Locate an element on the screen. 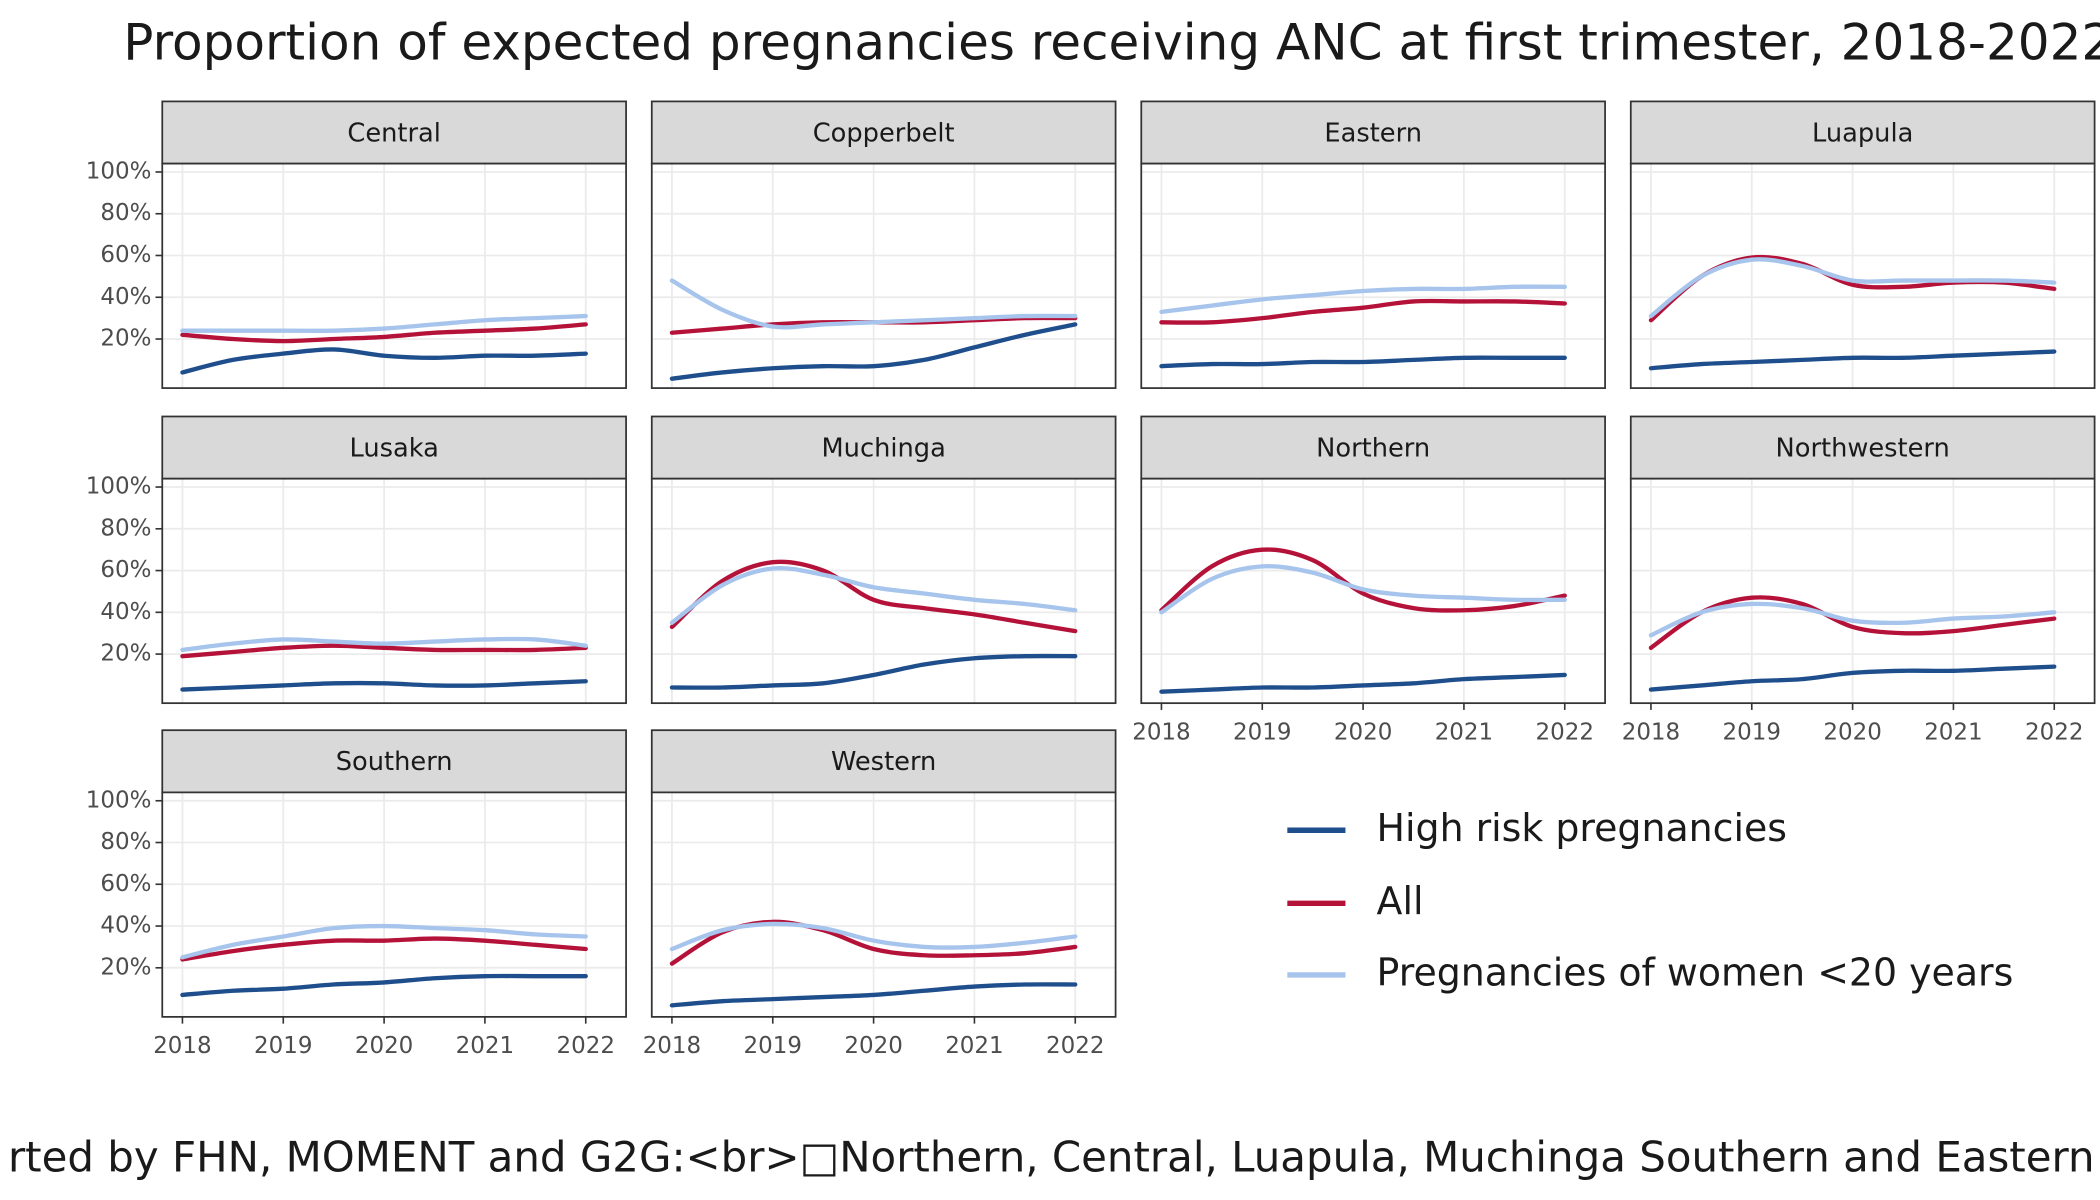 The height and width of the screenshot is (1200, 2100). facet-title: Copperbelt is located at coordinates (884, 133).